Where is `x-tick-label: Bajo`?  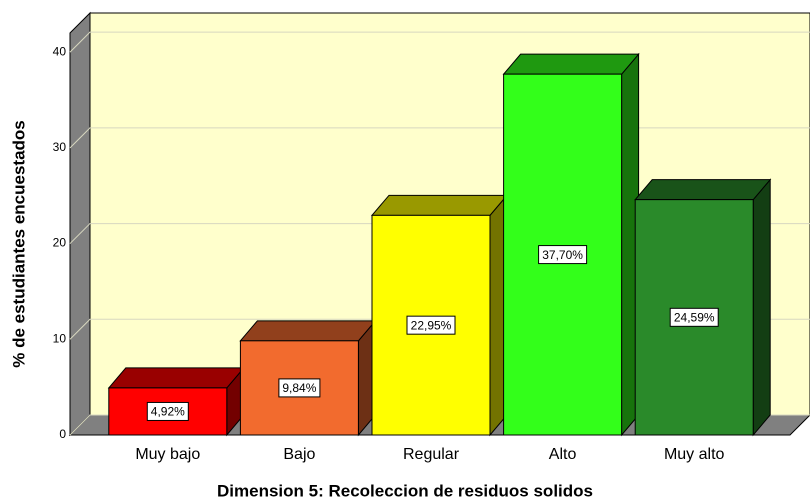
x-tick-label: Bajo is located at coordinates (299, 454).